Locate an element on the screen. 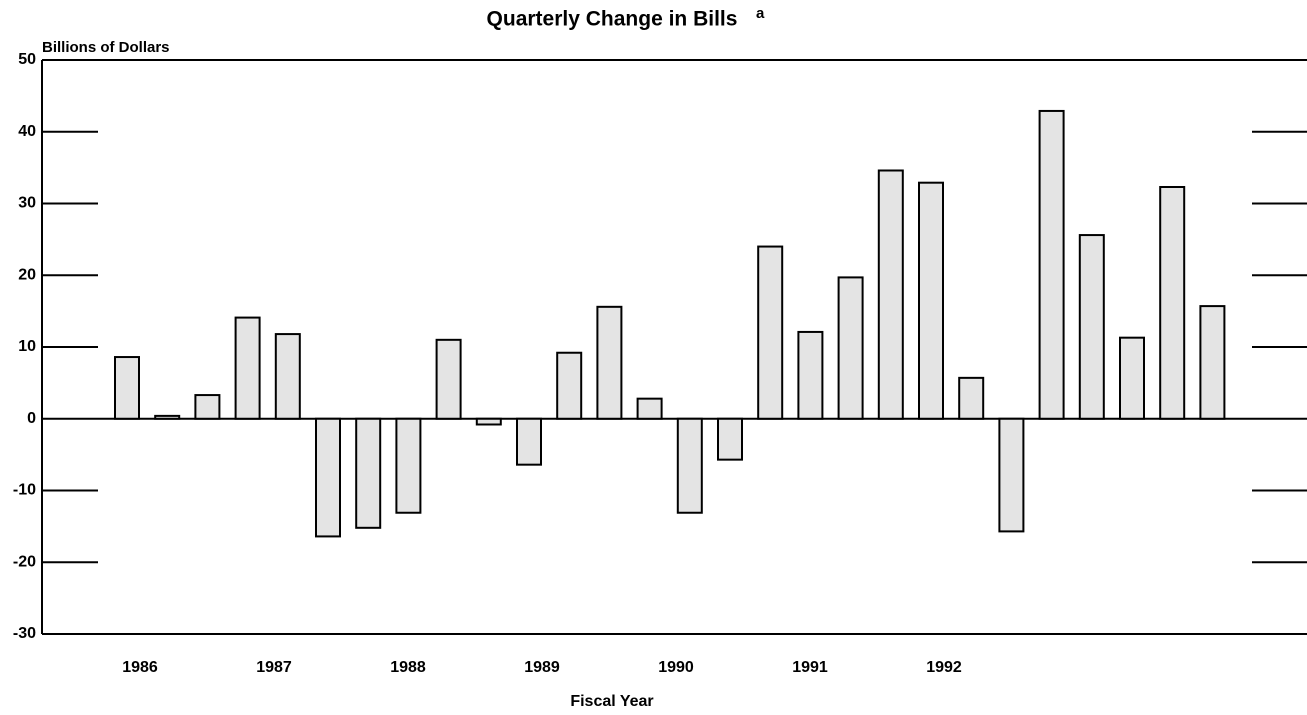 Image resolution: width=1307 pixels, height=715 pixels. x-tick-label: 1987 is located at coordinates (274, 667).